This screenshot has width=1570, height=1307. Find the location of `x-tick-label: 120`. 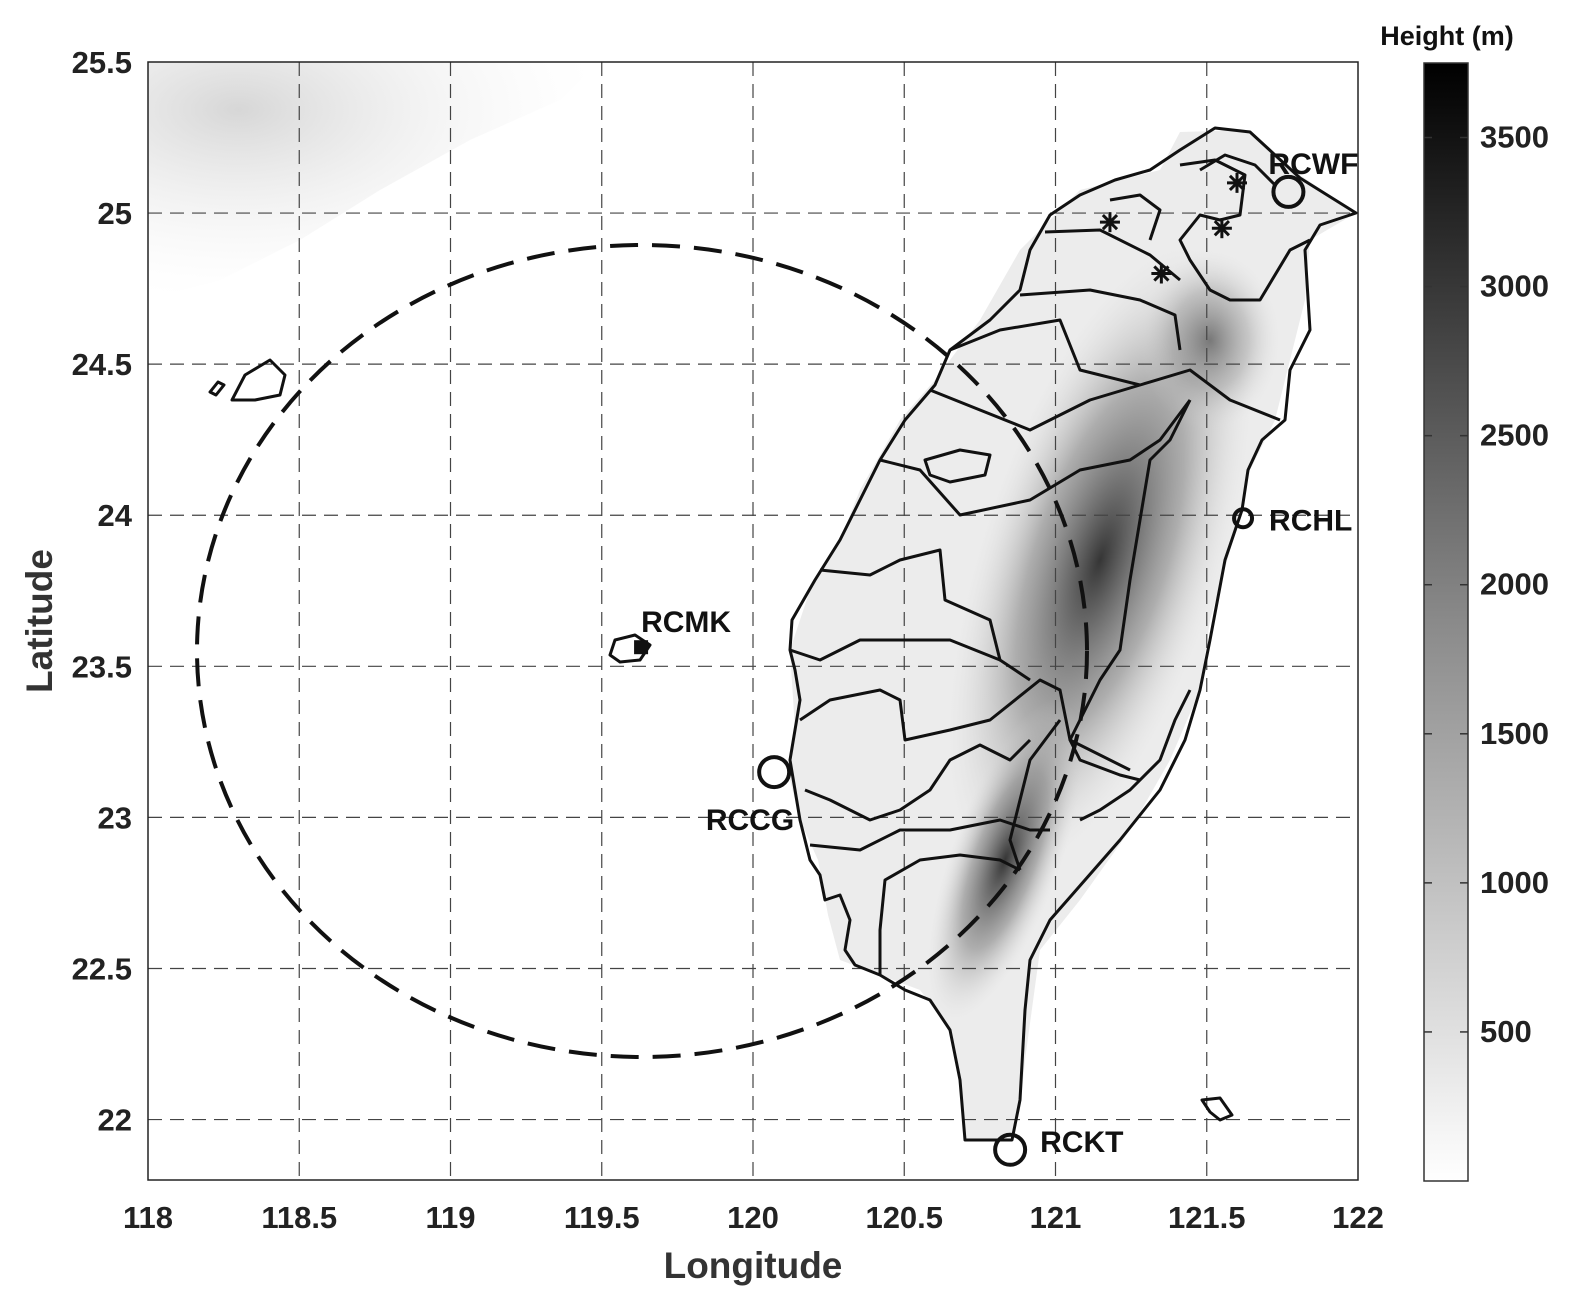

x-tick-label: 120 is located at coordinates (753, 1217).